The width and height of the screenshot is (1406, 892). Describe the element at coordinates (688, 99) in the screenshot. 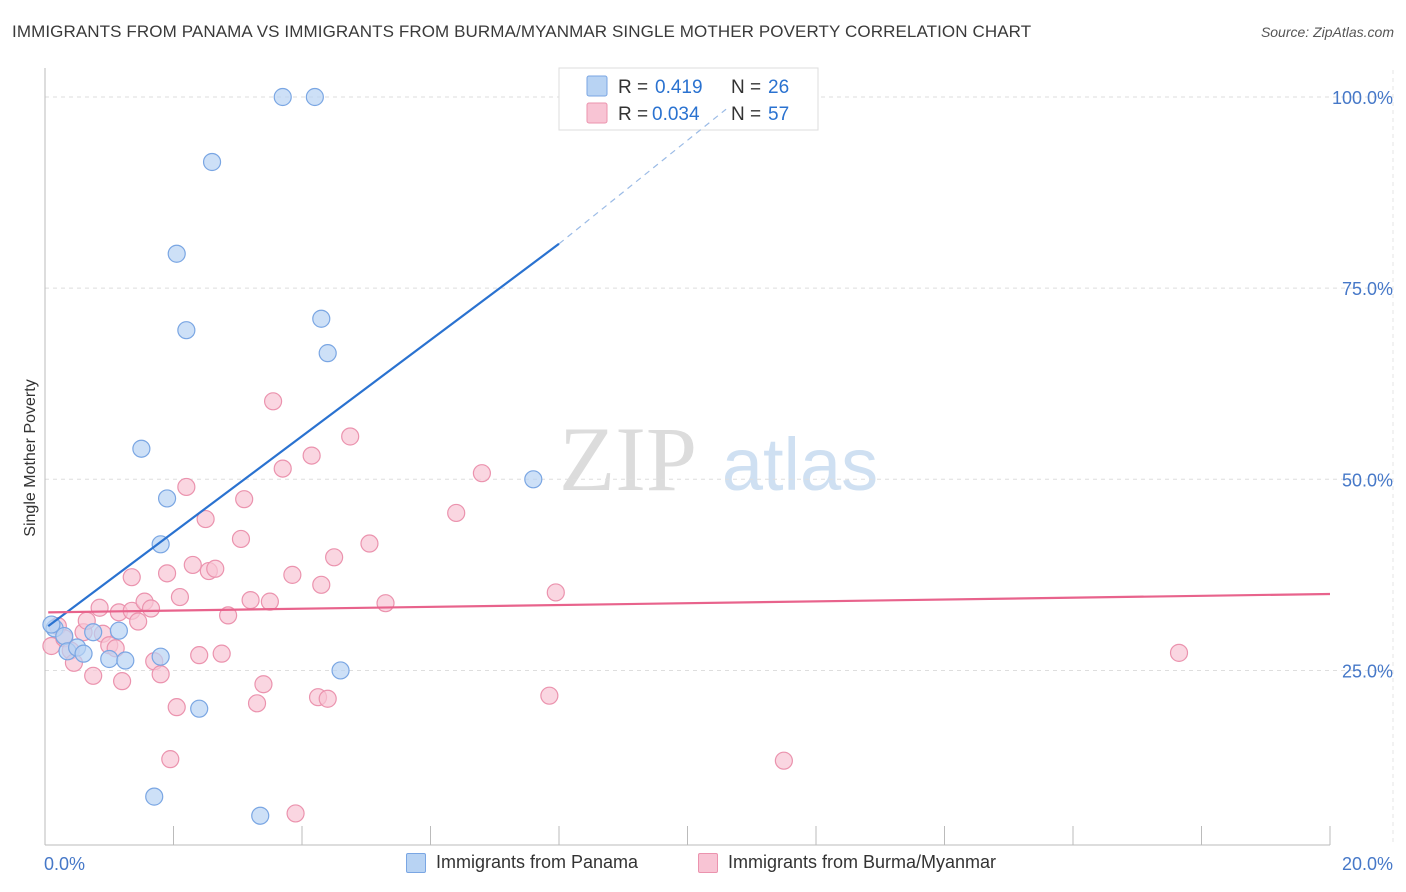

I see `legend-top: R = 0.419 N = 26 R = 0.034 N = 57` at that location.